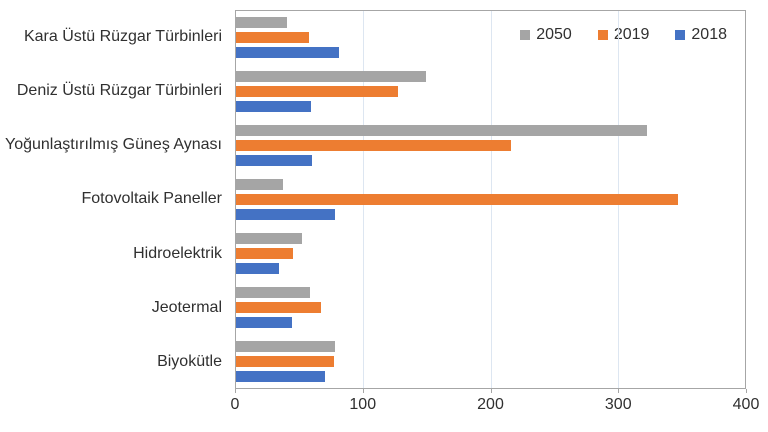 This screenshot has width=768, height=432. Describe the element at coordinates (122, 37) in the screenshot. I see `category-label: Kara Üstü Rüzgar Türbinleri` at that location.